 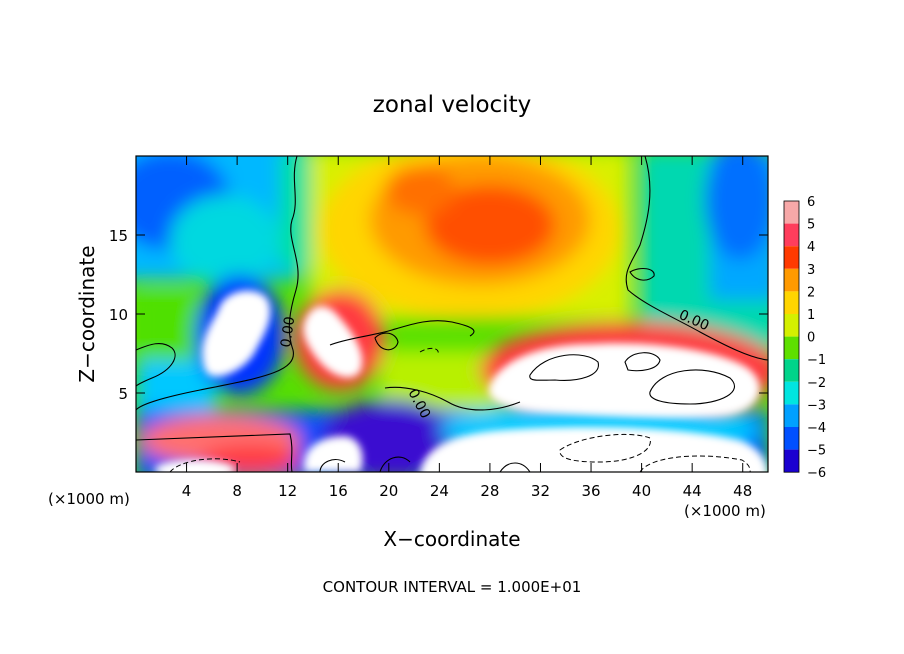 I want to click on colorbar-label: −3, so click(x=816, y=405).